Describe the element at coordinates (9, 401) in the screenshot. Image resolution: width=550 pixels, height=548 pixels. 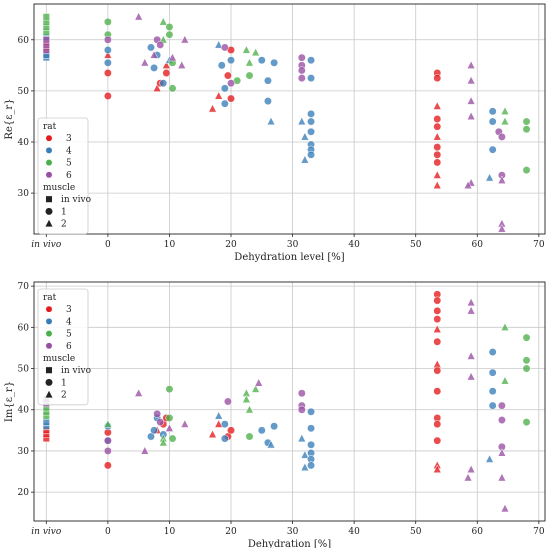
I see `y-axis-label: Im{ε_r}` at that location.